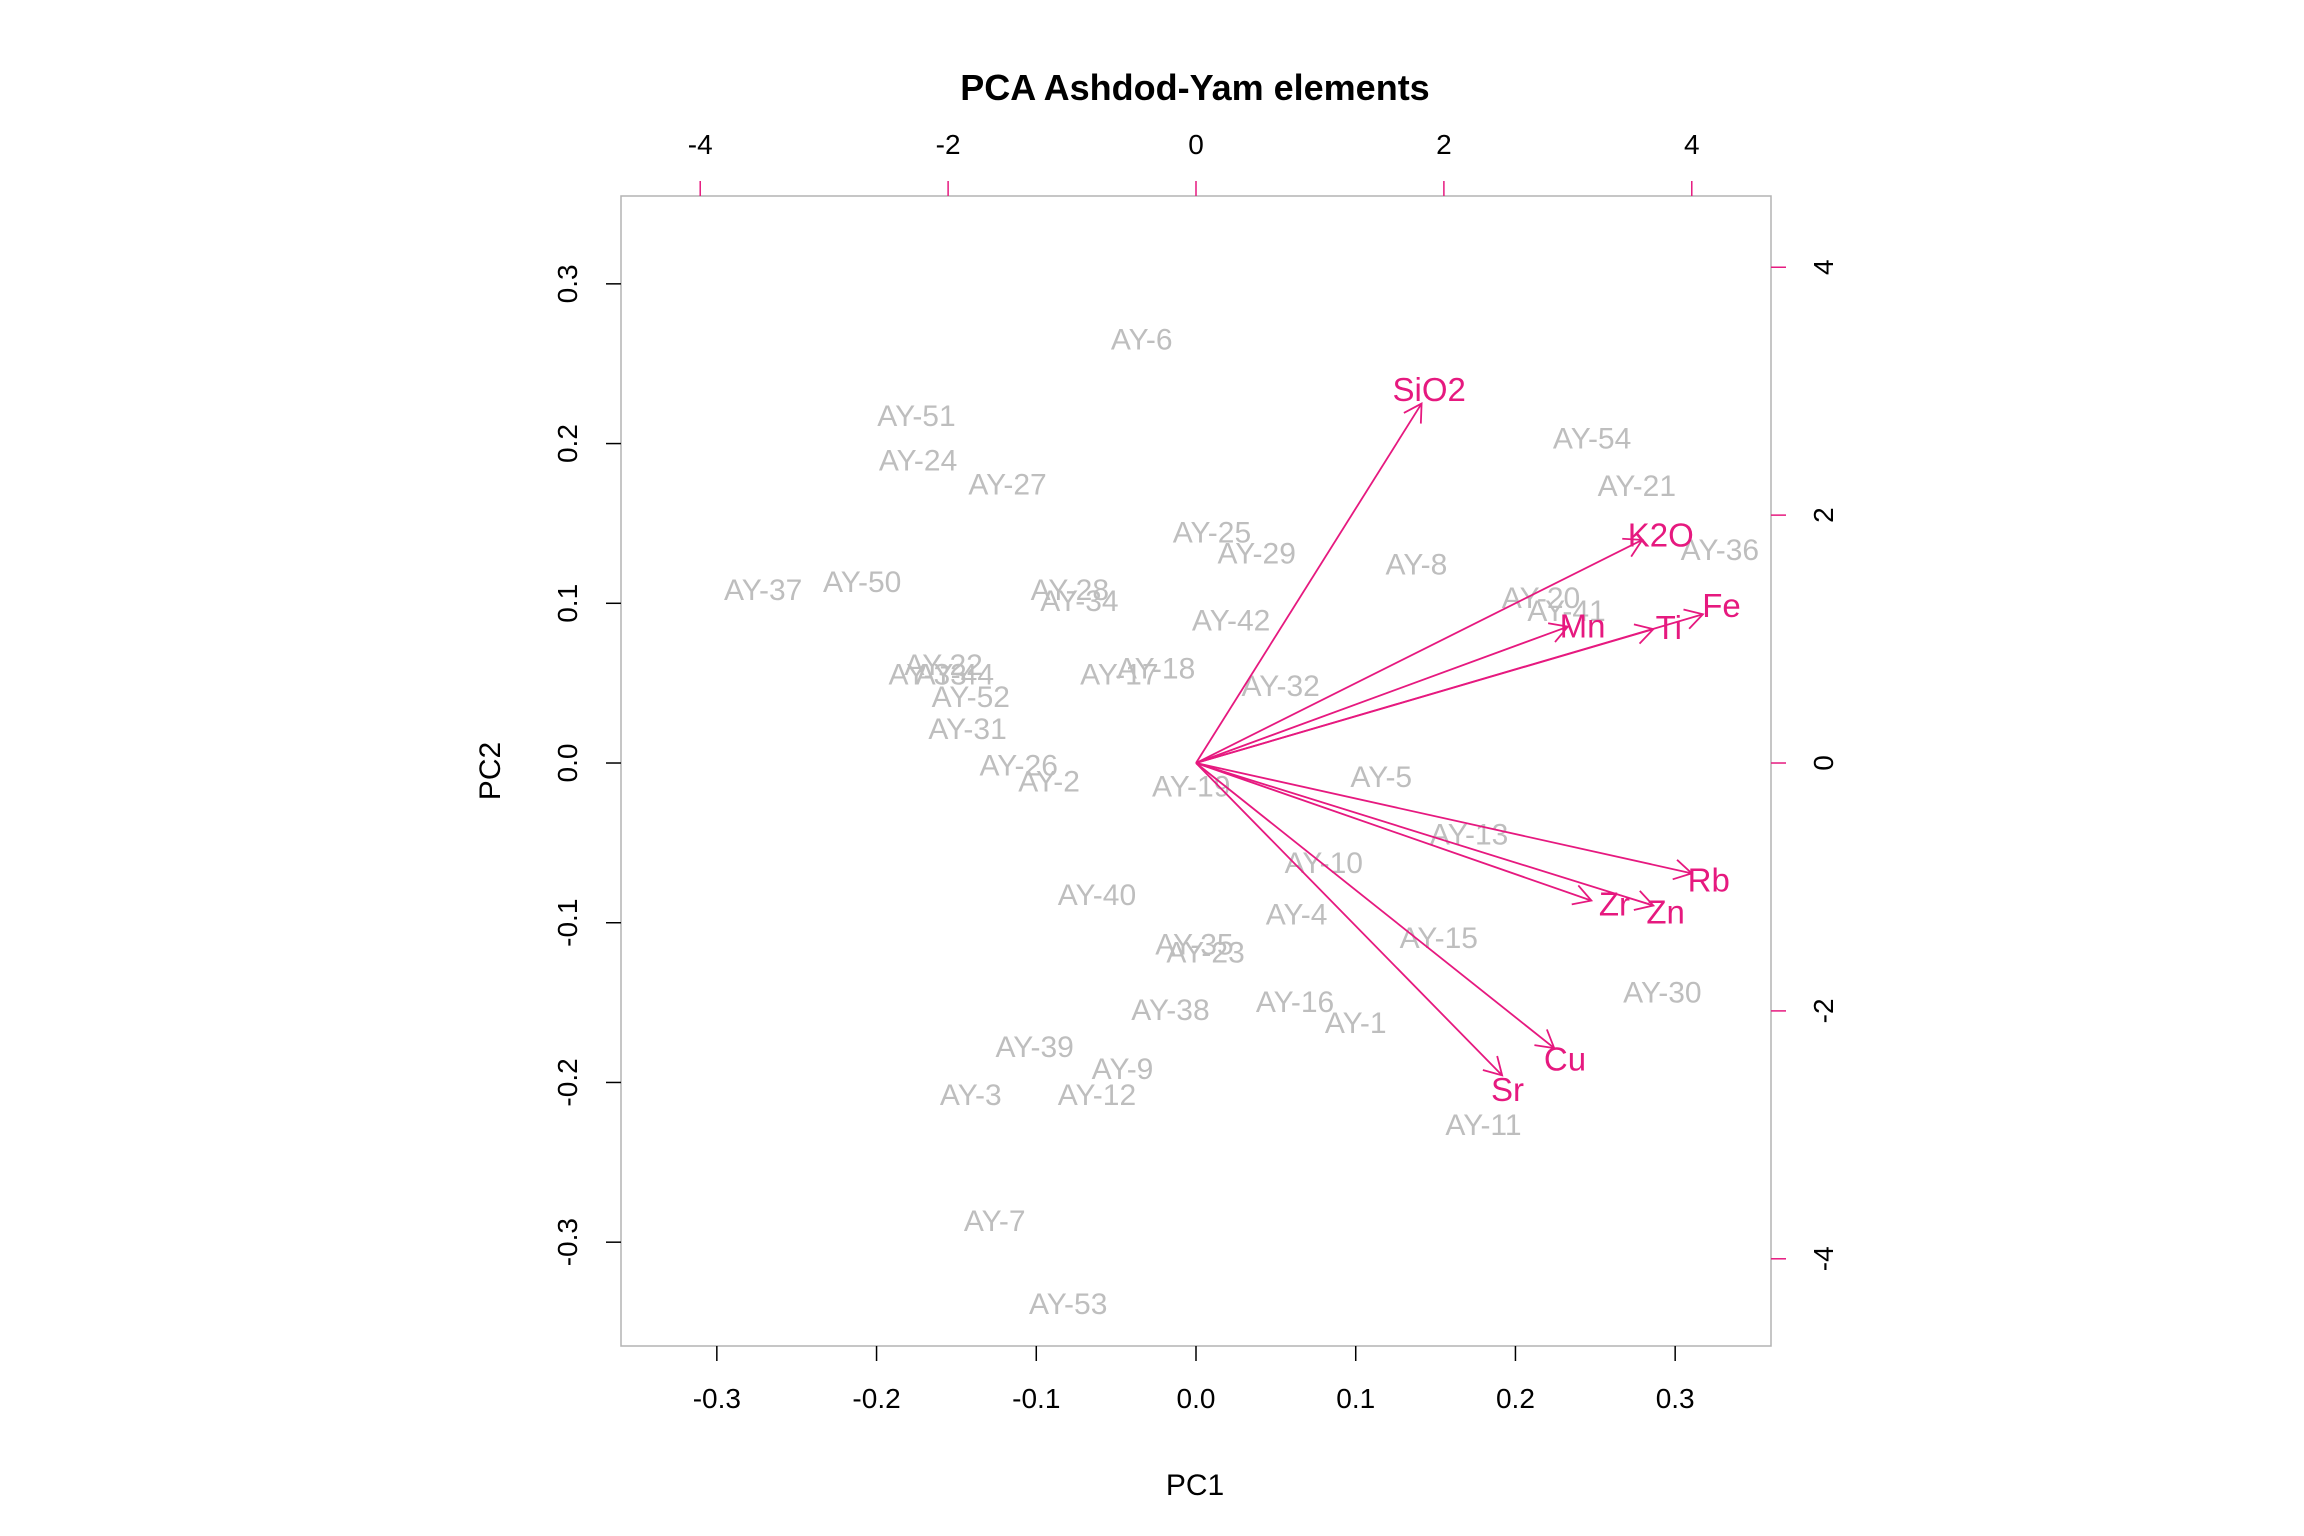 This screenshot has width=2304, height=1536. I want to click on observation-ay-3: AY-3, so click(971, 1095).